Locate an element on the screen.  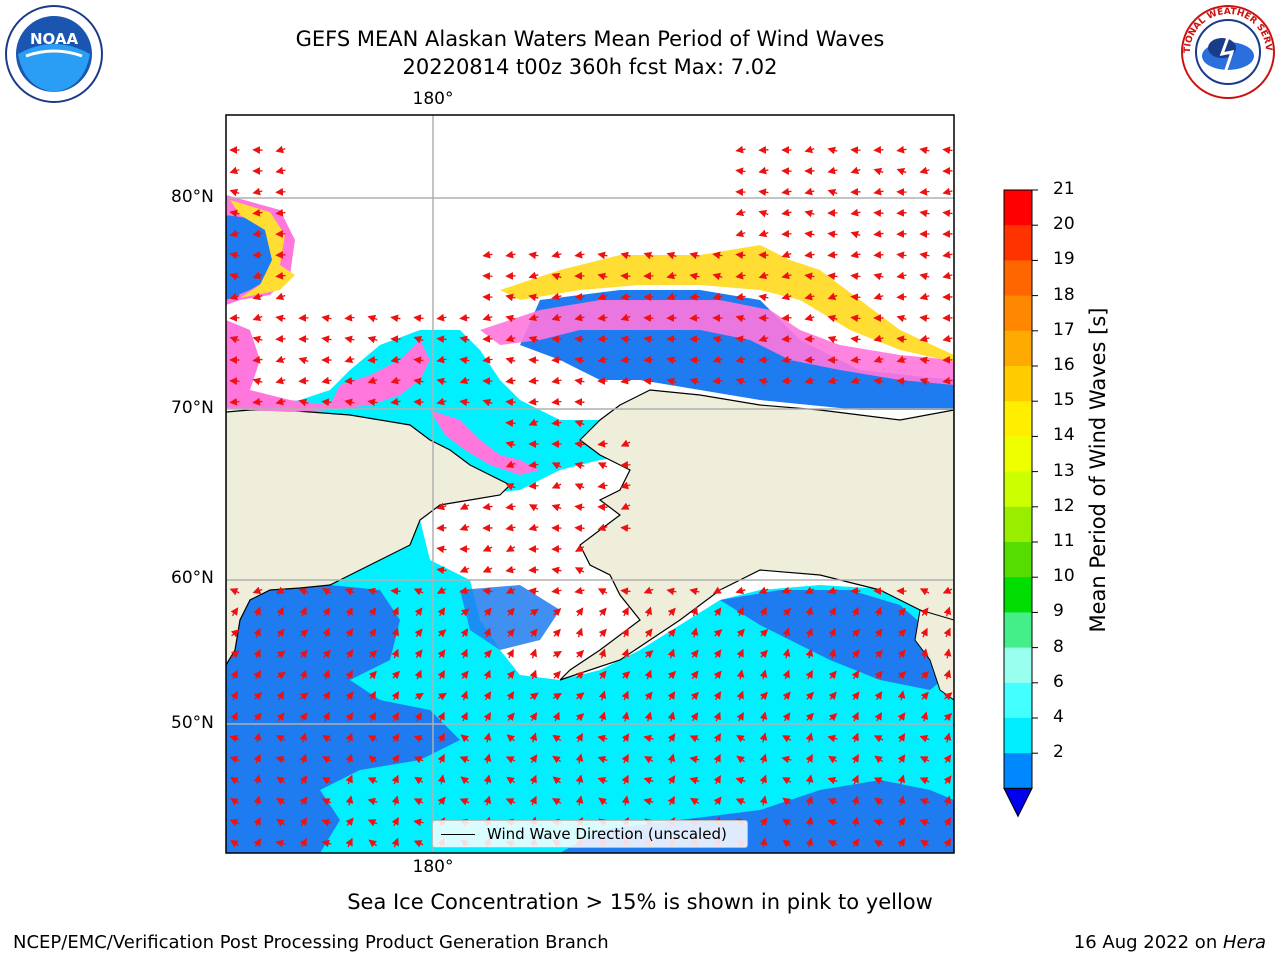
colorbar is located at coordinates (1020, 503).